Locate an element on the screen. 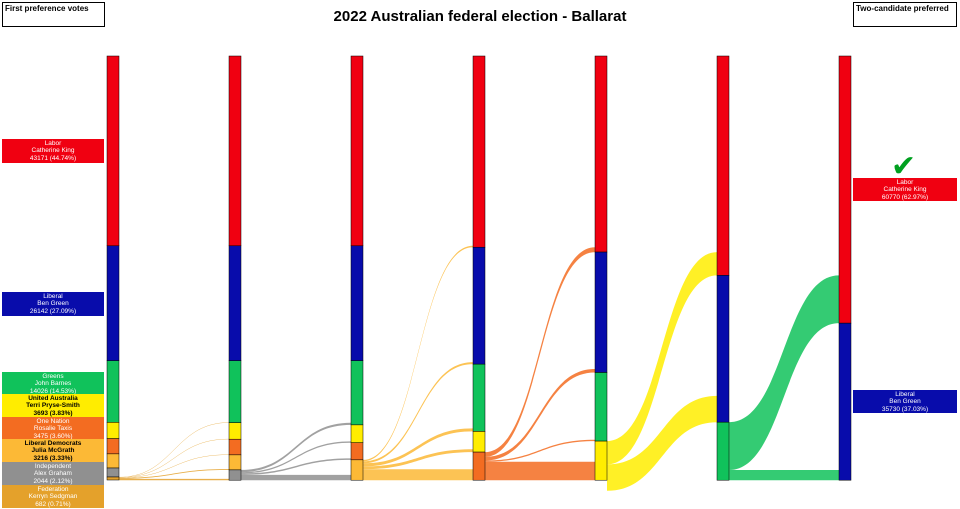  vote-count: 26142 (27.09%) is located at coordinates (53, 311).